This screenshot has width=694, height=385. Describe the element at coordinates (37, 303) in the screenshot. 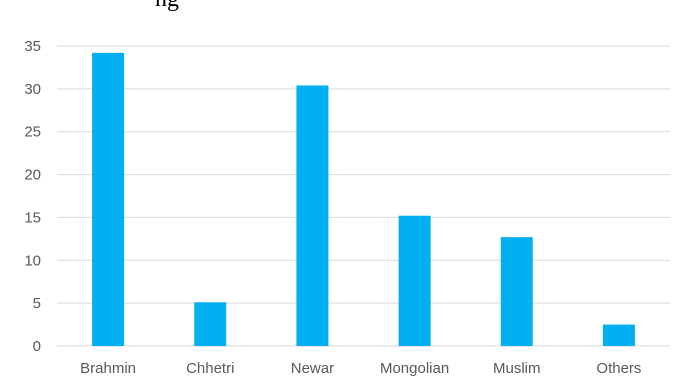

I see `y-tick-label-5: 5` at that location.